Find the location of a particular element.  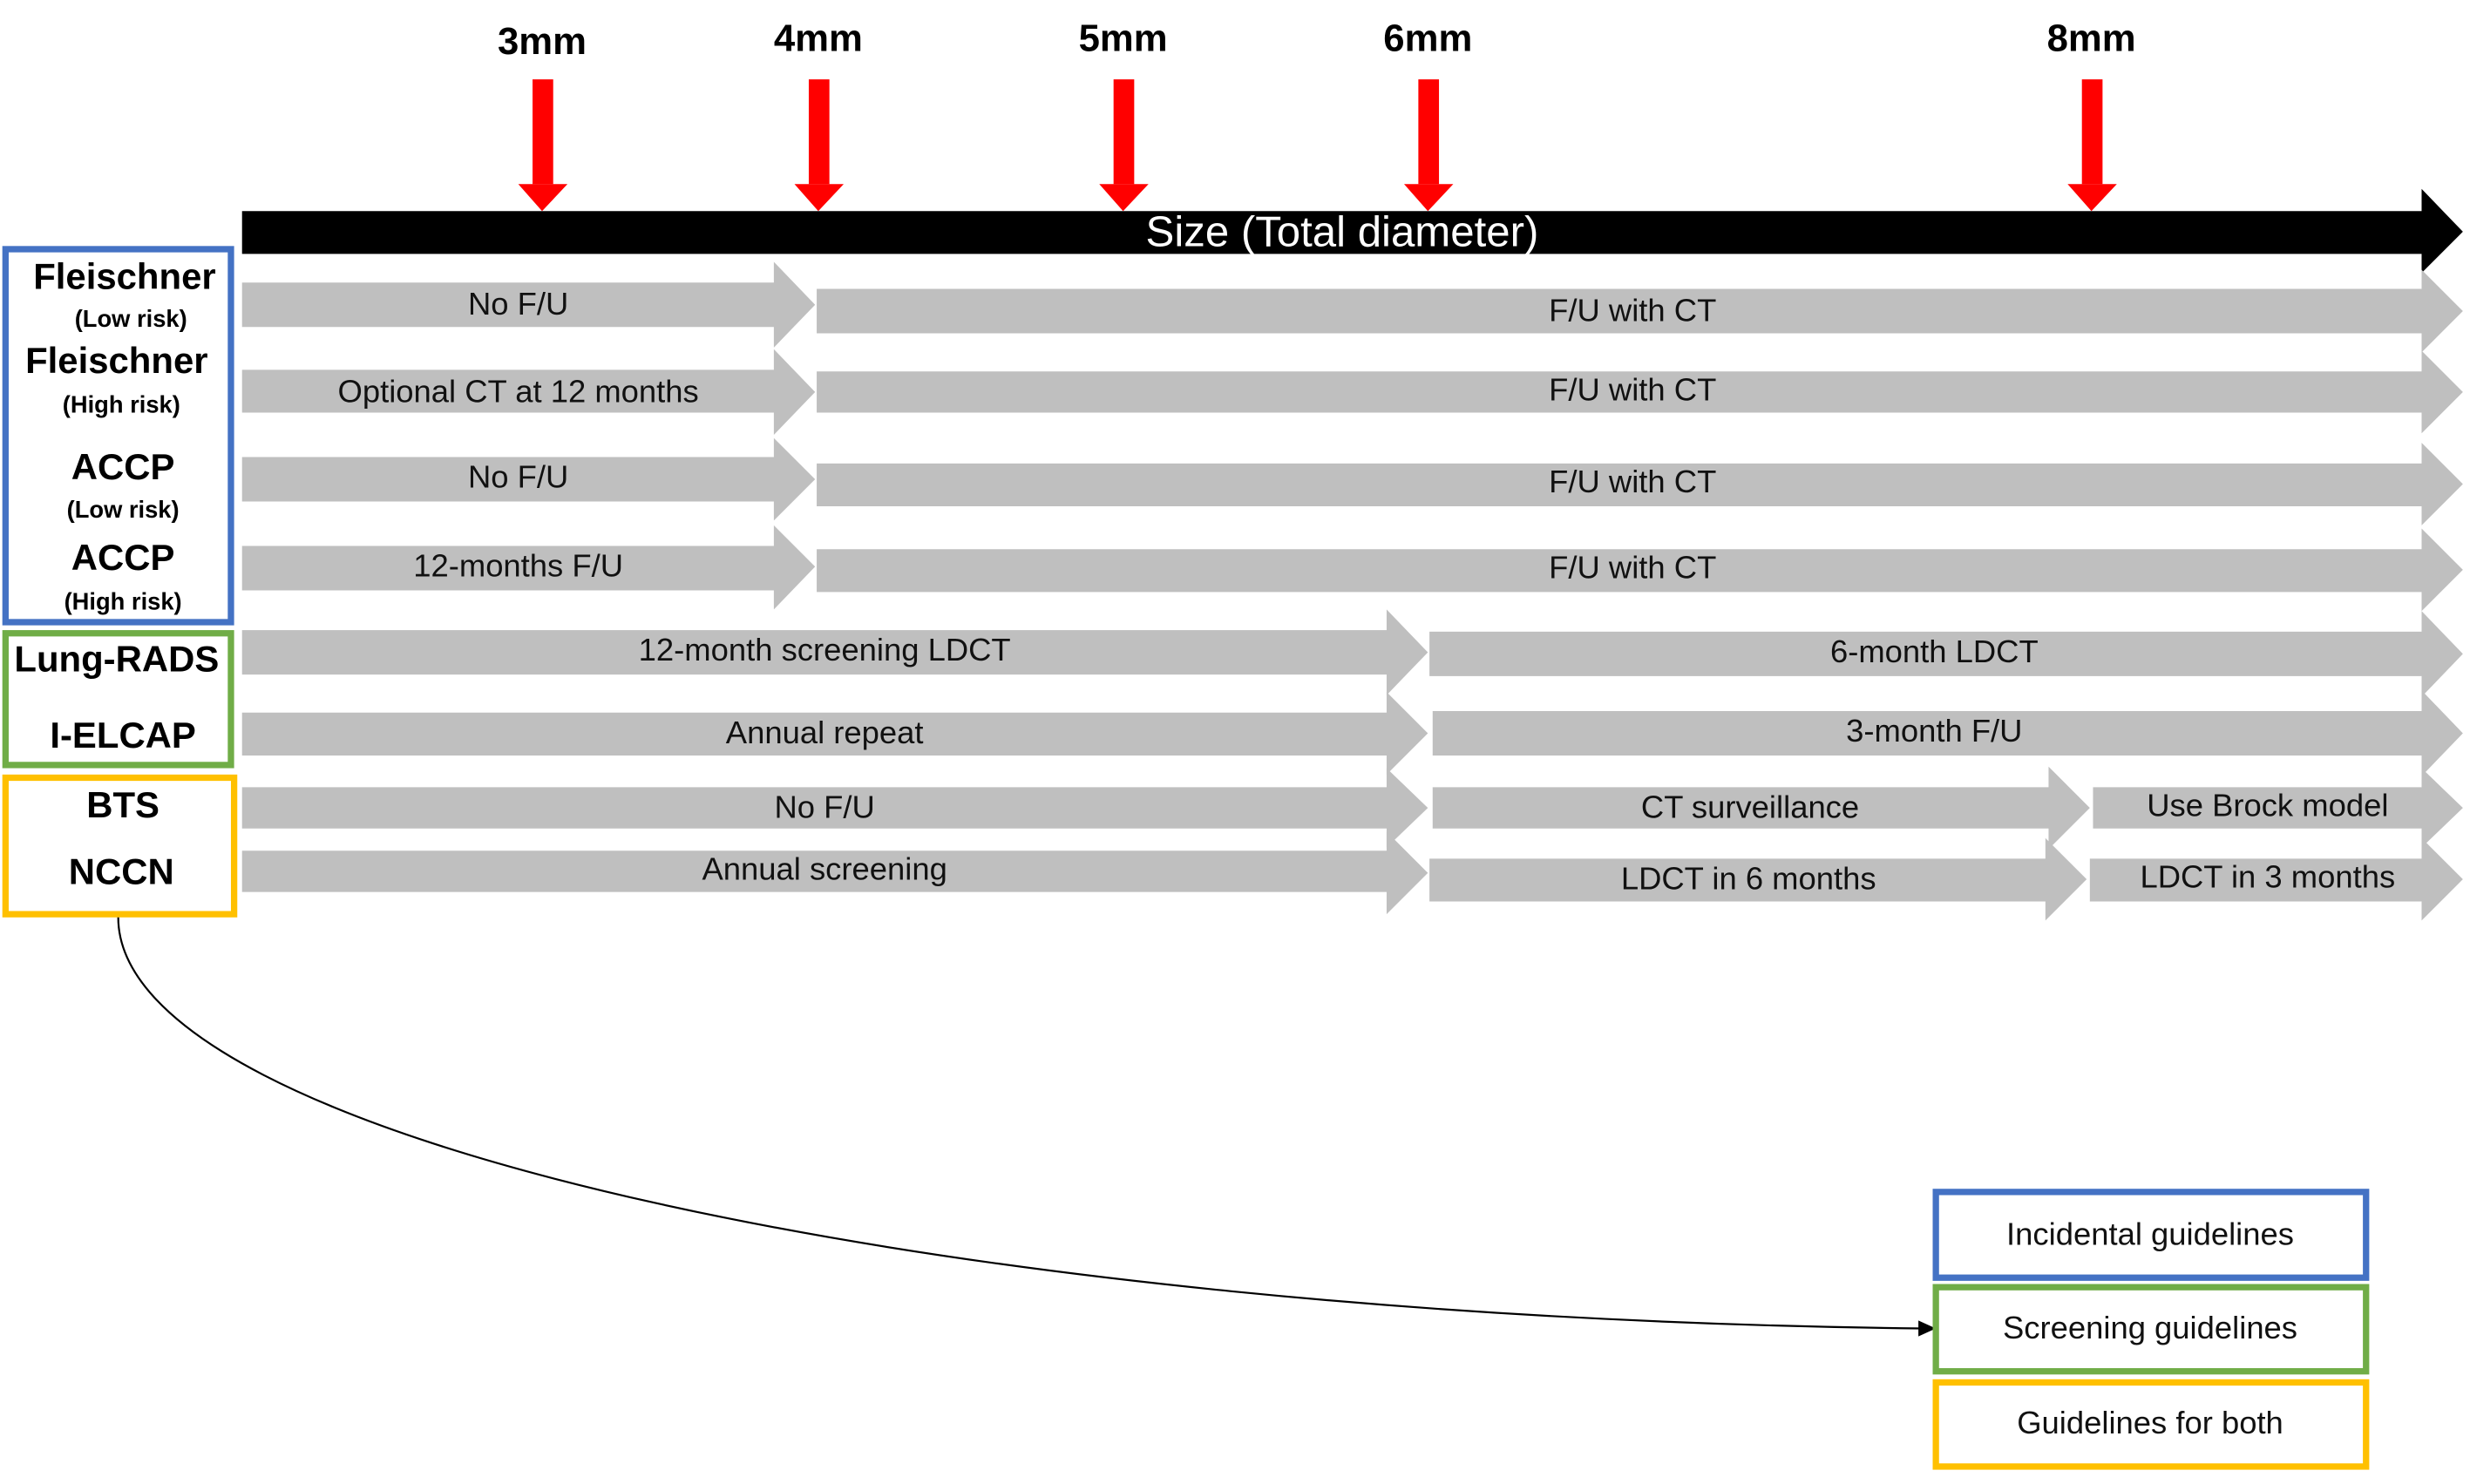

marker-6mm: 6mm is located at coordinates (1427, 114).